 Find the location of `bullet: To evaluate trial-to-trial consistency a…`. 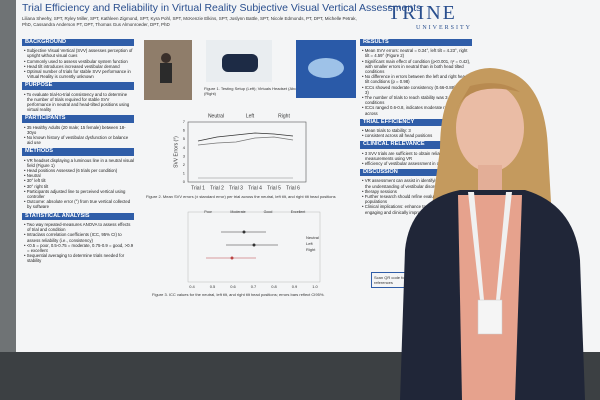

bullet: To evaluate trial-to-trial consistency a… is located at coordinates (78, 102).